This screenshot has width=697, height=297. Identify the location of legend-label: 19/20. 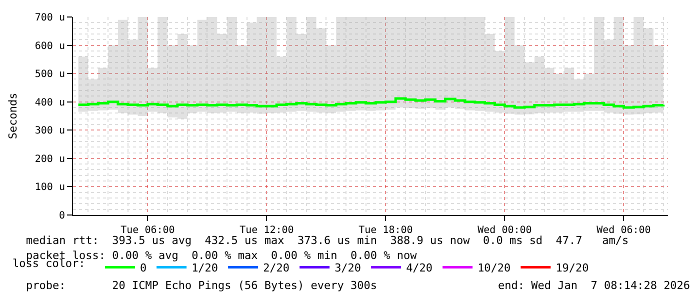
(572, 268).